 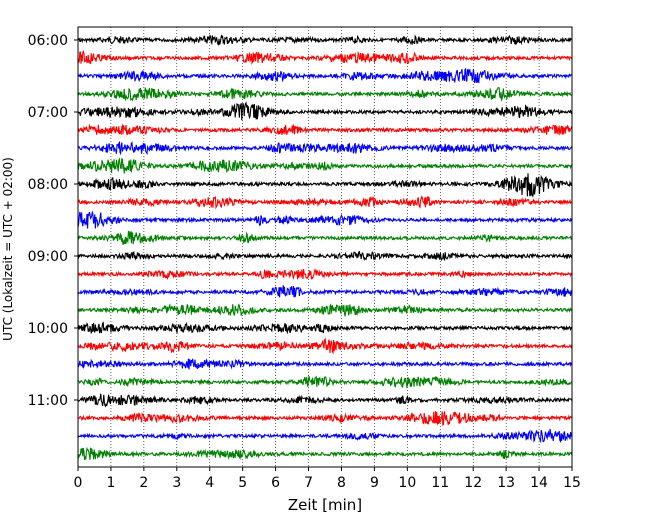 What do you see at coordinates (407, 483) in the screenshot?
I see `x-tick-label: 10` at bounding box center [407, 483].